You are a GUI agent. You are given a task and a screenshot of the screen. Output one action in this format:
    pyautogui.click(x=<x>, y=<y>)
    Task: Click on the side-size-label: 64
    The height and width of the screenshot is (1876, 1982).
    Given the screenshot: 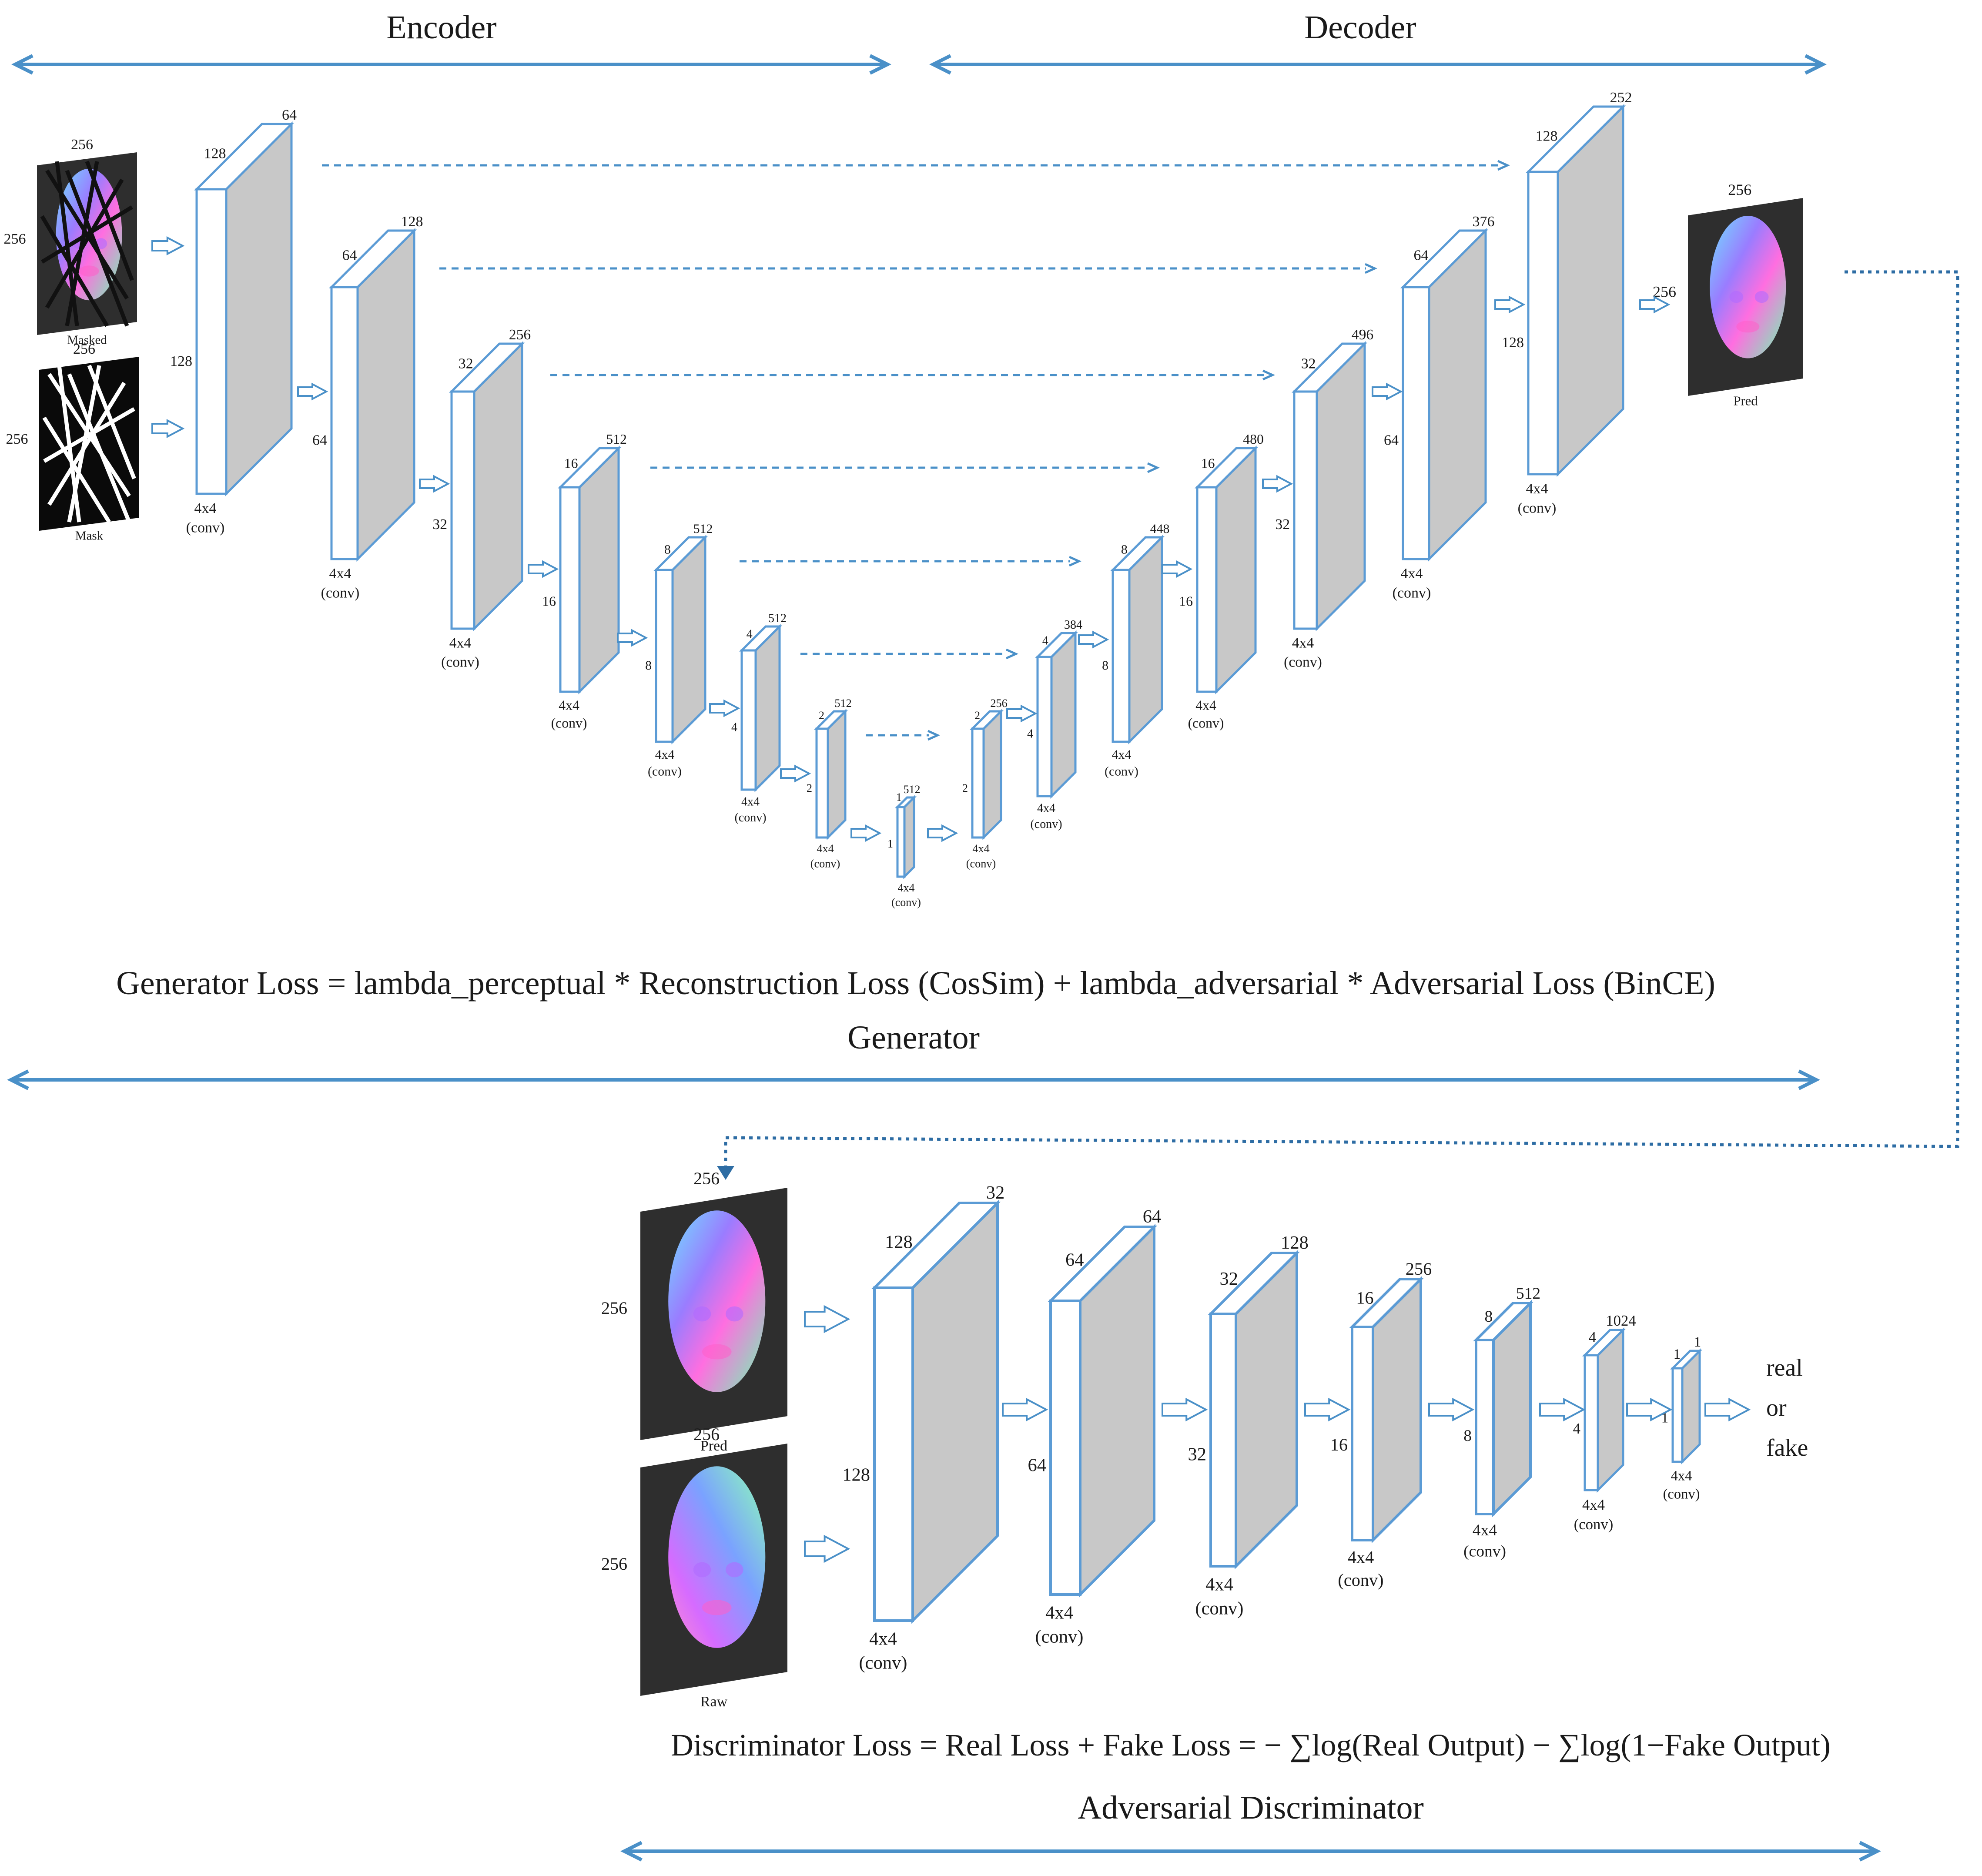 What is the action you would take?
    pyautogui.click(x=1037, y=1465)
    